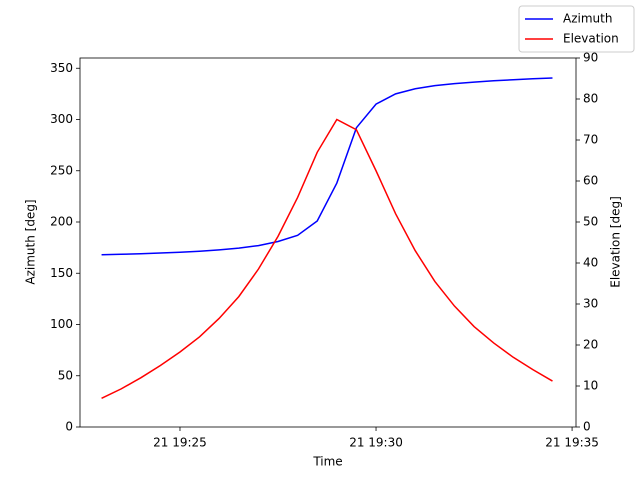 Image resolution: width=640 pixels, height=480 pixels. I want to click on legend, so click(576, 29).